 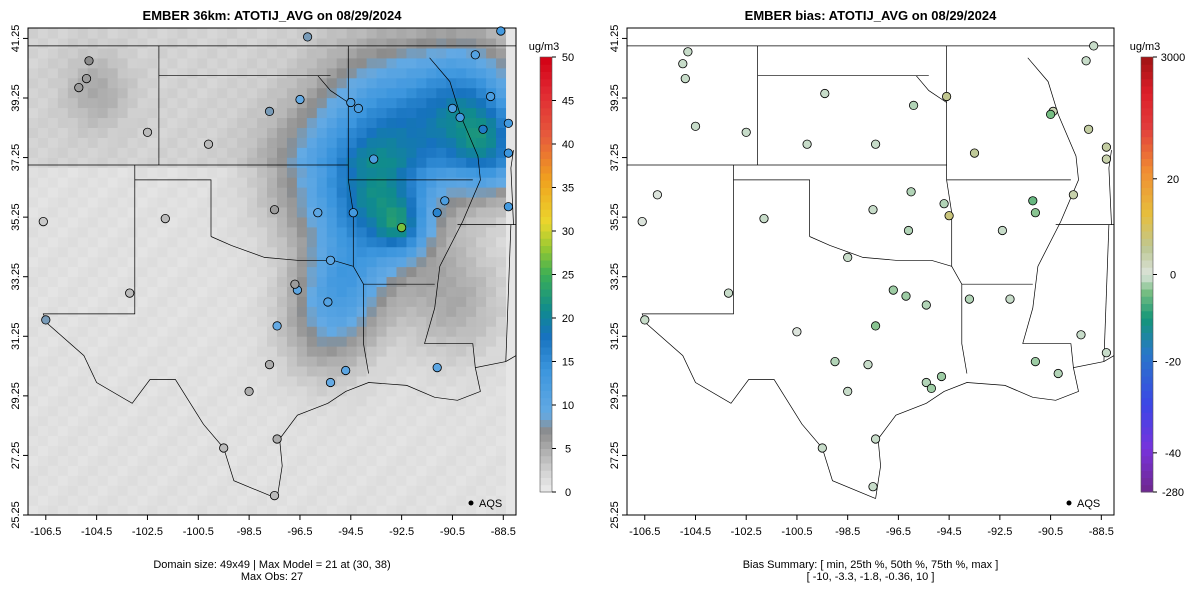 What do you see at coordinates (615, 217) in the screenshot?
I see `y-tick-label: 35.25` at bounding box center [615, 217].